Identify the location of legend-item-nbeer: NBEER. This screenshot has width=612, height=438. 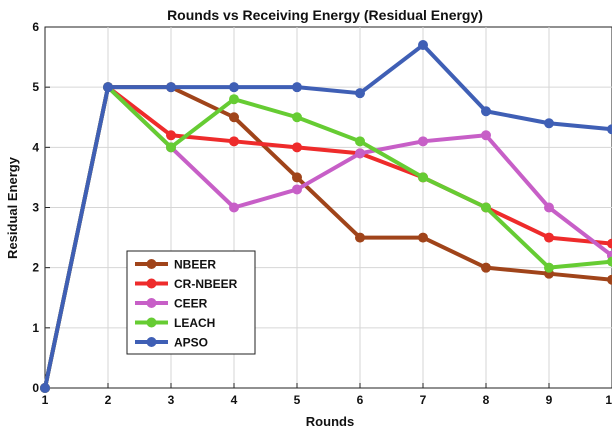
(175, 265).